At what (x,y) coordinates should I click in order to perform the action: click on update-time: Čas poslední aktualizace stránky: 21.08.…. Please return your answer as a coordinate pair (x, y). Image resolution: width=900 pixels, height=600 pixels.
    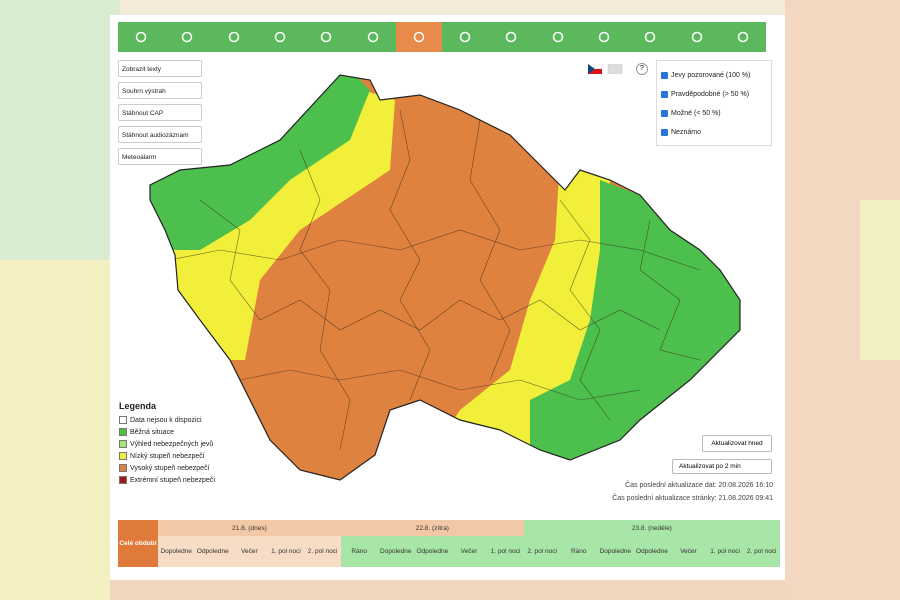
    Looking at the image, I should click on (692, 498).